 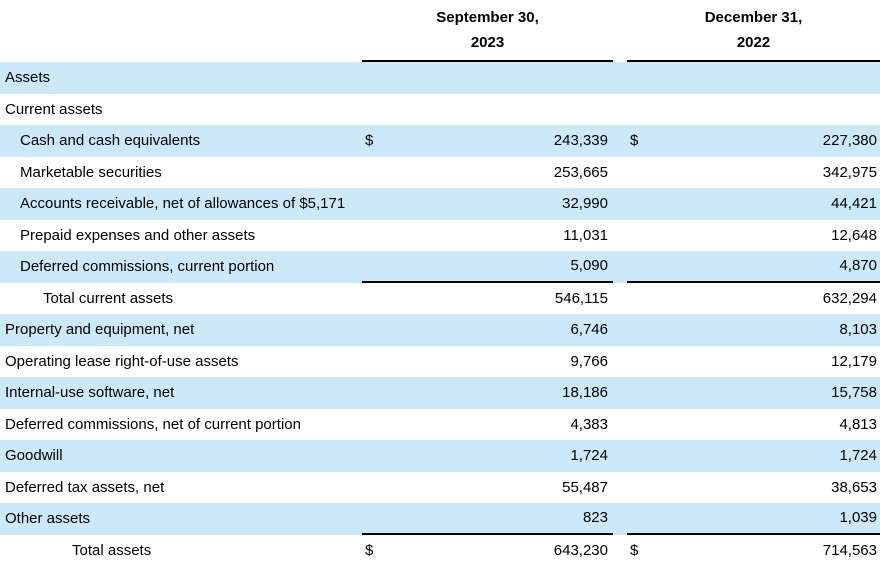 I want to click on header-col-sep2023: September 30, 2023, so click(x=487, y=31).